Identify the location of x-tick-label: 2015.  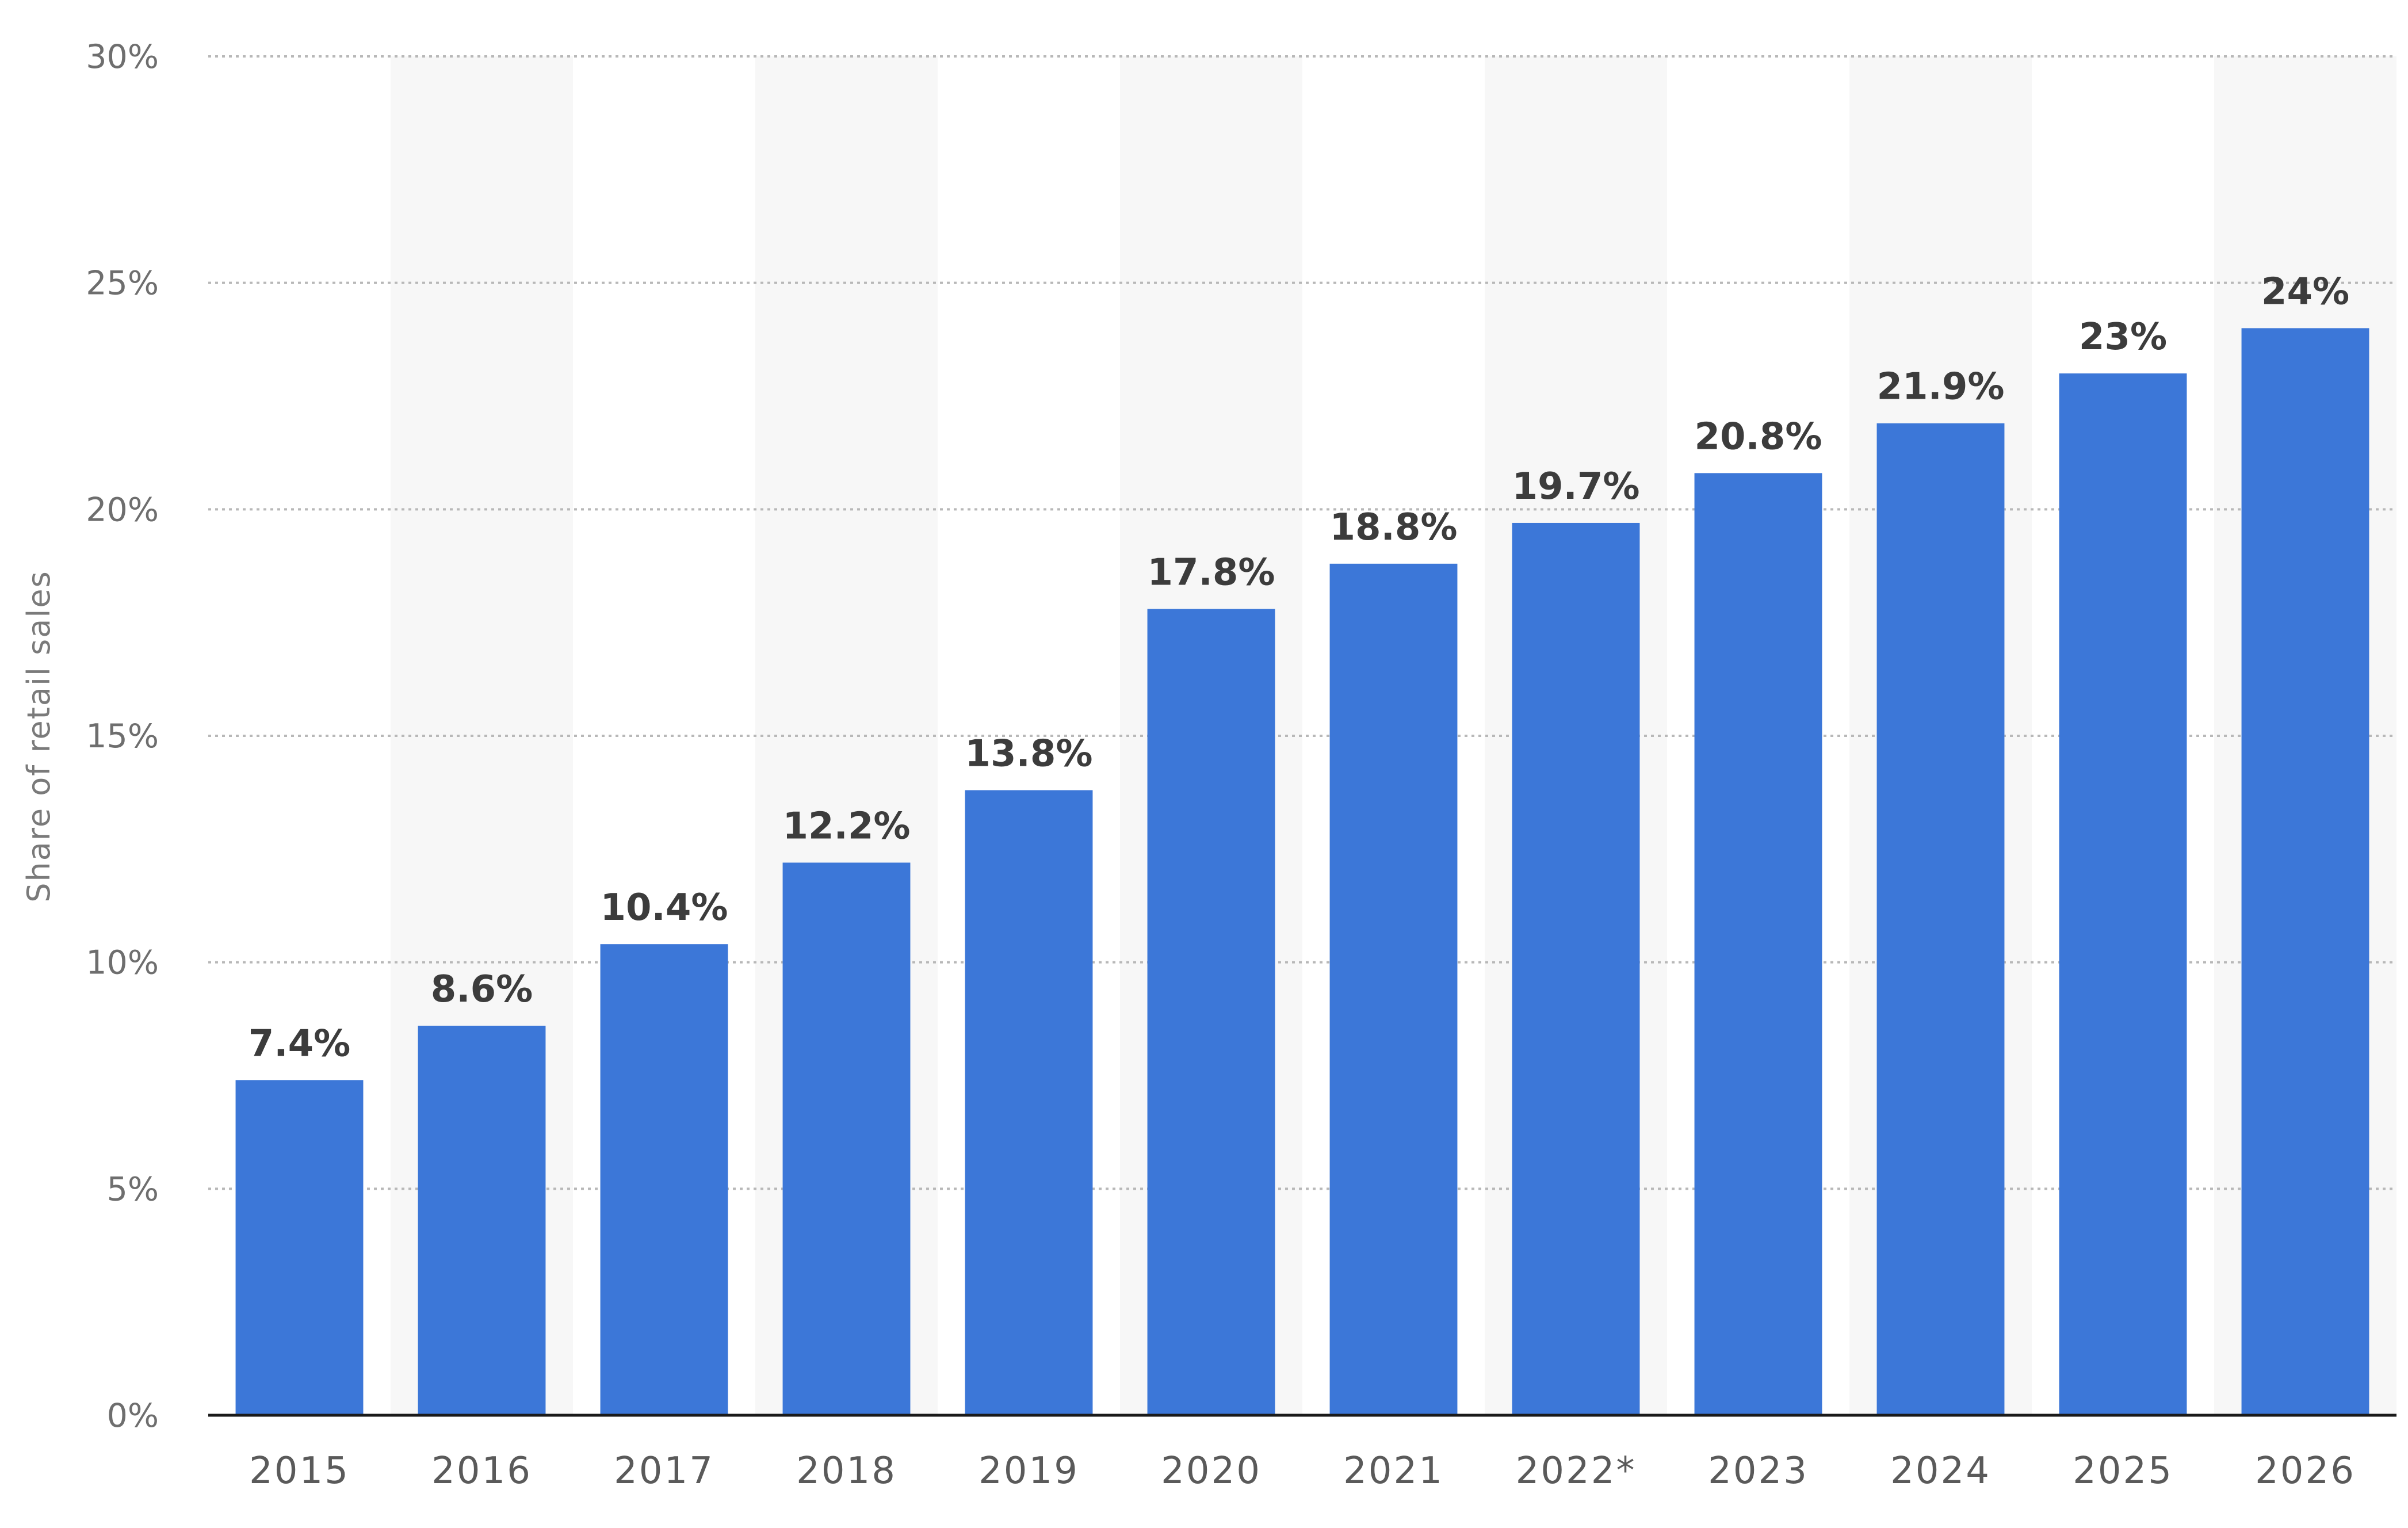
(299, 1471).